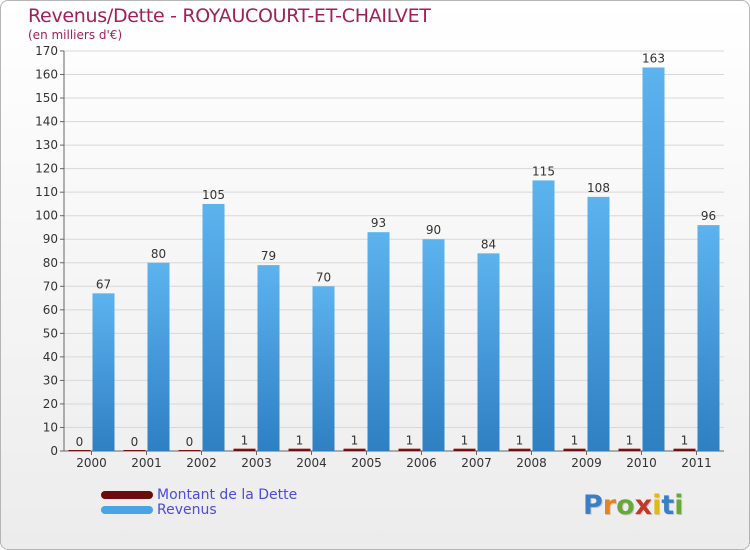 The image size is (750, 550). I want to click on logo-letter: P, so click(593, 505).